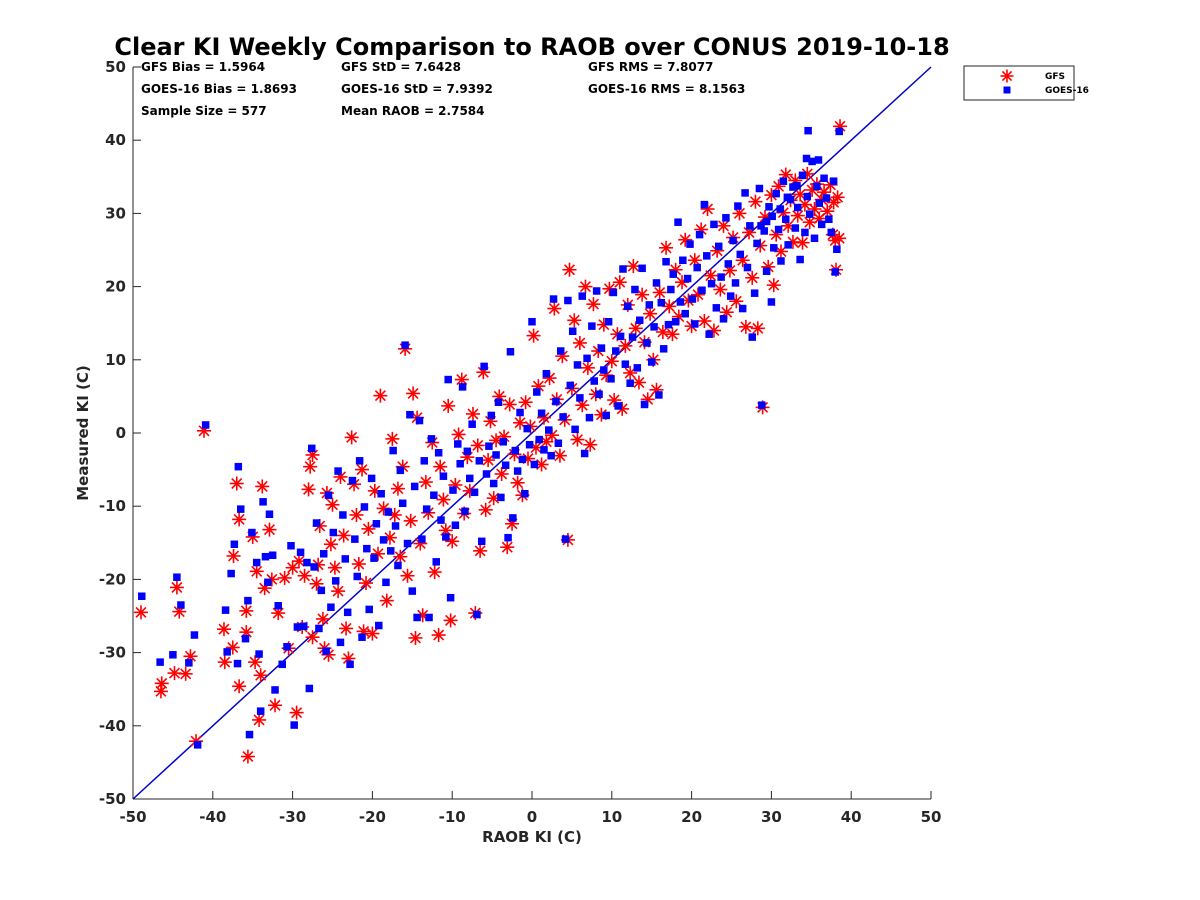 This screenshot has width=1200, height=900. Describe the element at coordinates (112, 506) in the screenshot. I see `y-tick-label: -10` at that location.